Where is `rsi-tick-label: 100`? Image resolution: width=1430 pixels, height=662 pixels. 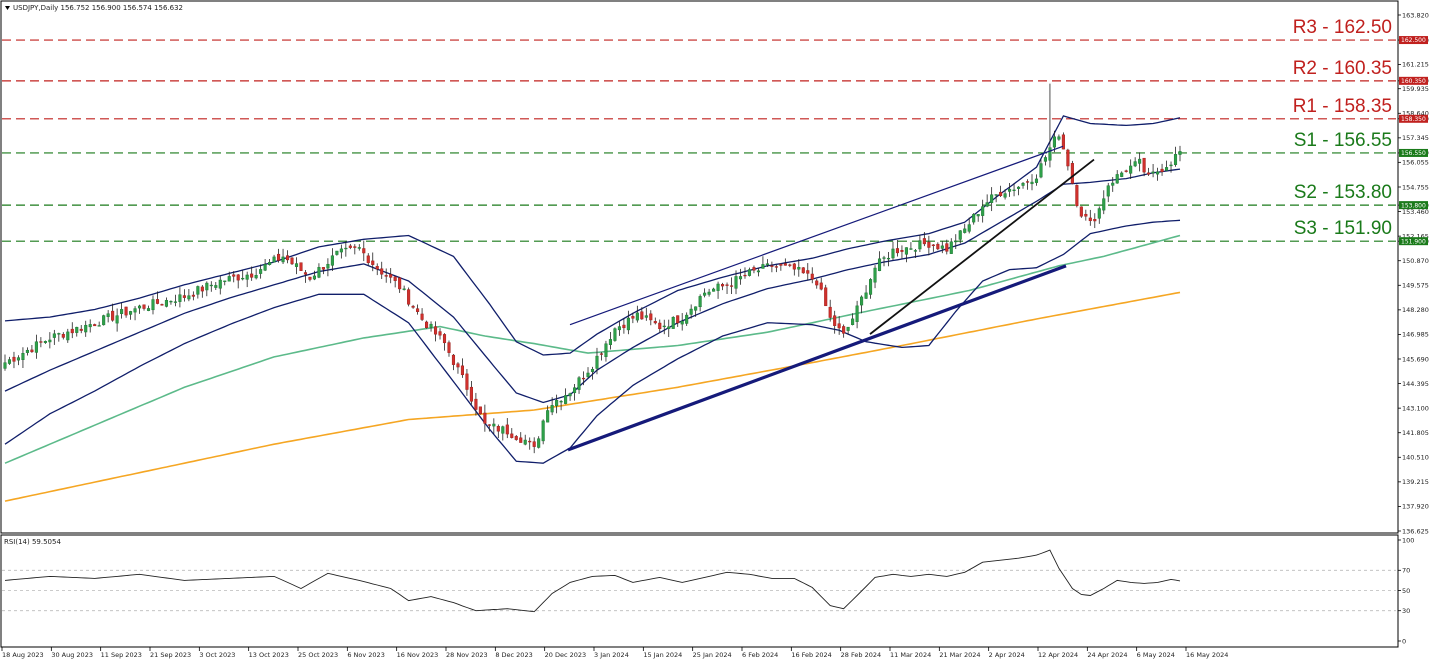
rsi-tick-label: 100 is located at coordinates (1408, 540).